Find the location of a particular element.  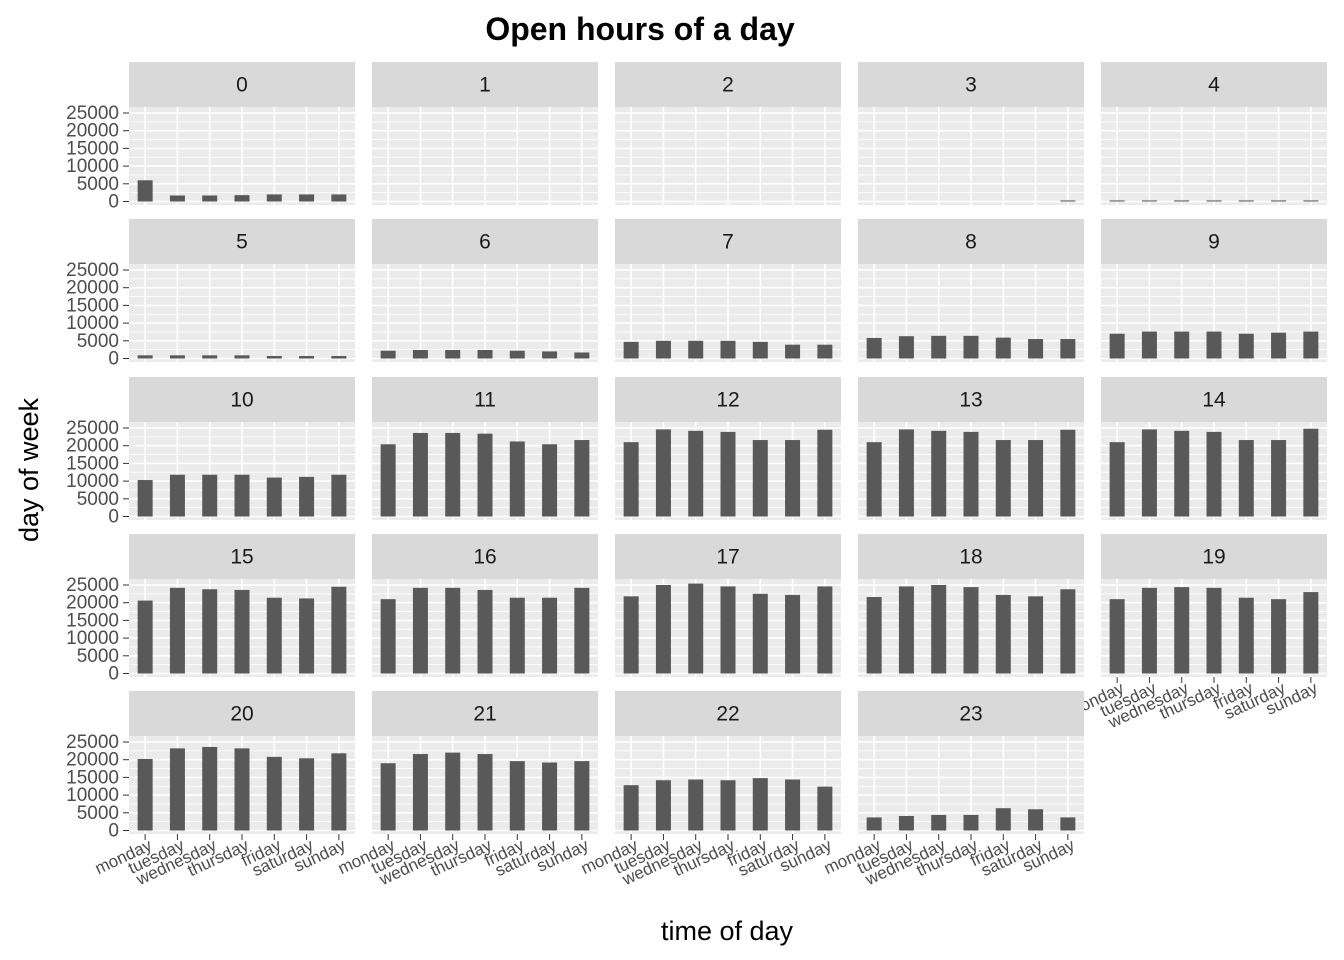

bar-17-wednesday is located at coordinates (696, 628).